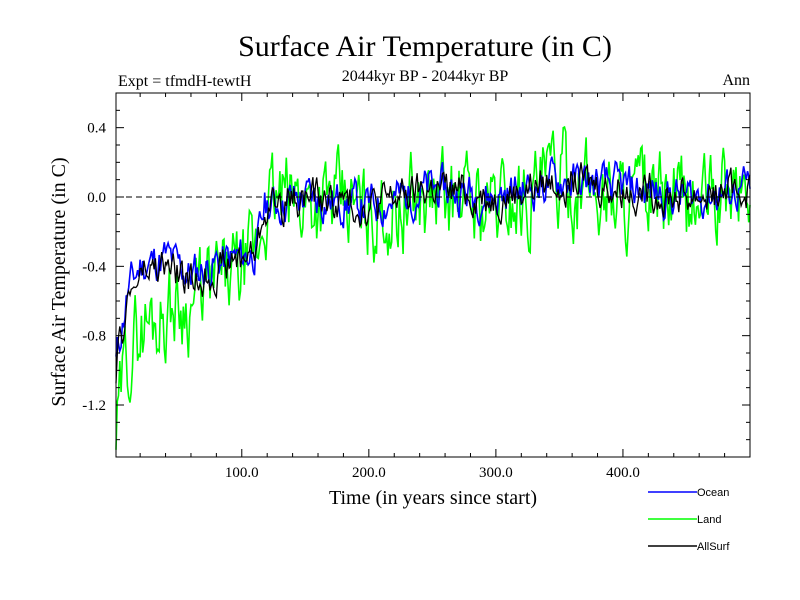 This screenshot has height=600, width=800. What do you see at coordinates (369, 473) in the screenshot?
I see `x-tick-label: 200.0` at bounding box center [369, 473].